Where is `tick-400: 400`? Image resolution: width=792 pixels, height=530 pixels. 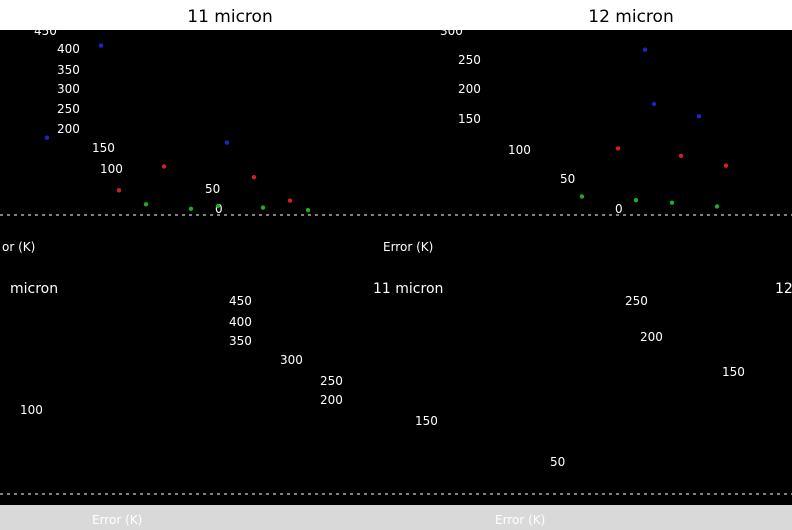
tick-400: 400 is located at coordinates (68, 49).